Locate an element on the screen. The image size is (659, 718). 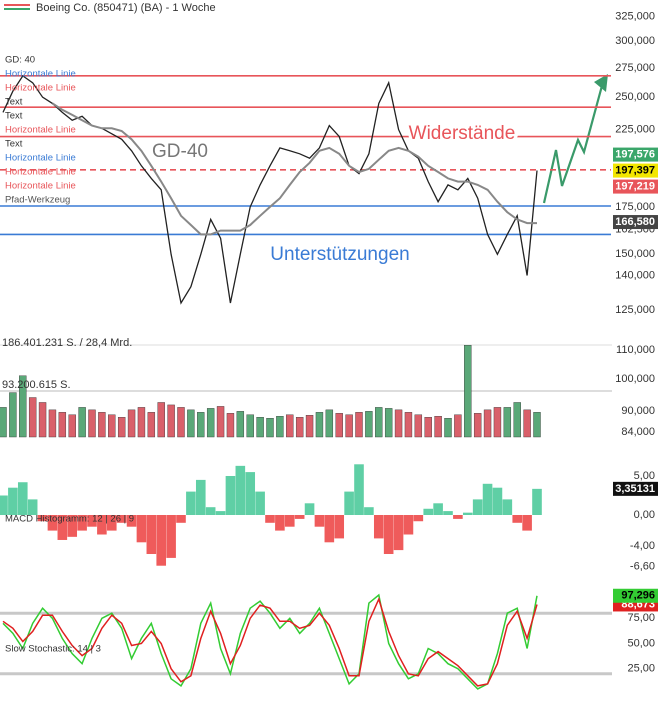
annotation: GD-40 is located at coordinates (180, 151).